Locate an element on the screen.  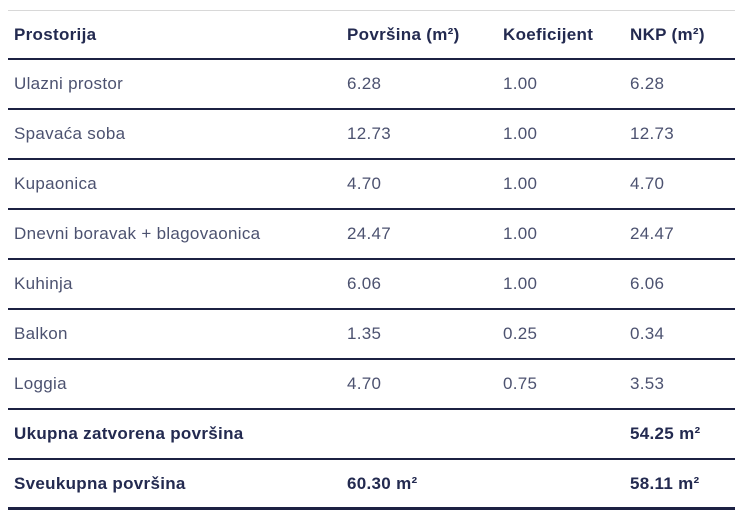
room-name: Ulazni prostor is located at coordinates (69, 83).